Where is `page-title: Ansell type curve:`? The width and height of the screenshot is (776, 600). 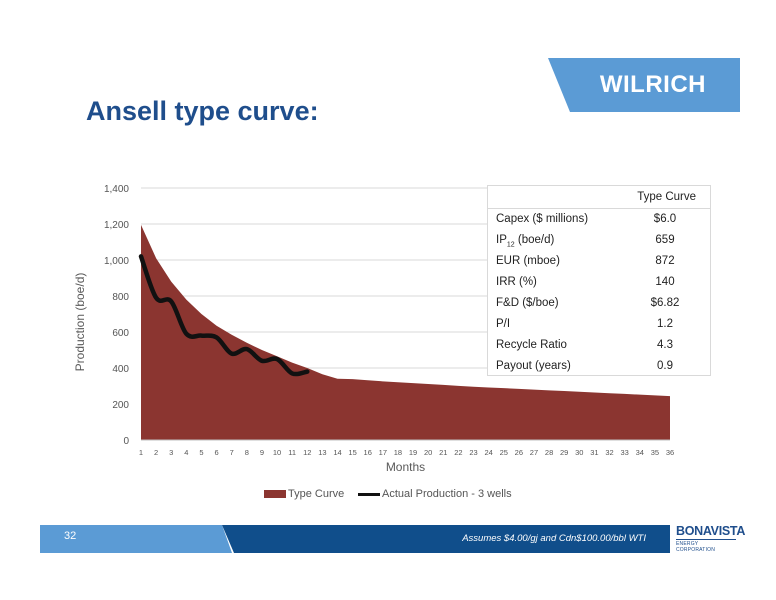
page-title: Ansell type curve: is located at coordinates (202, 111).